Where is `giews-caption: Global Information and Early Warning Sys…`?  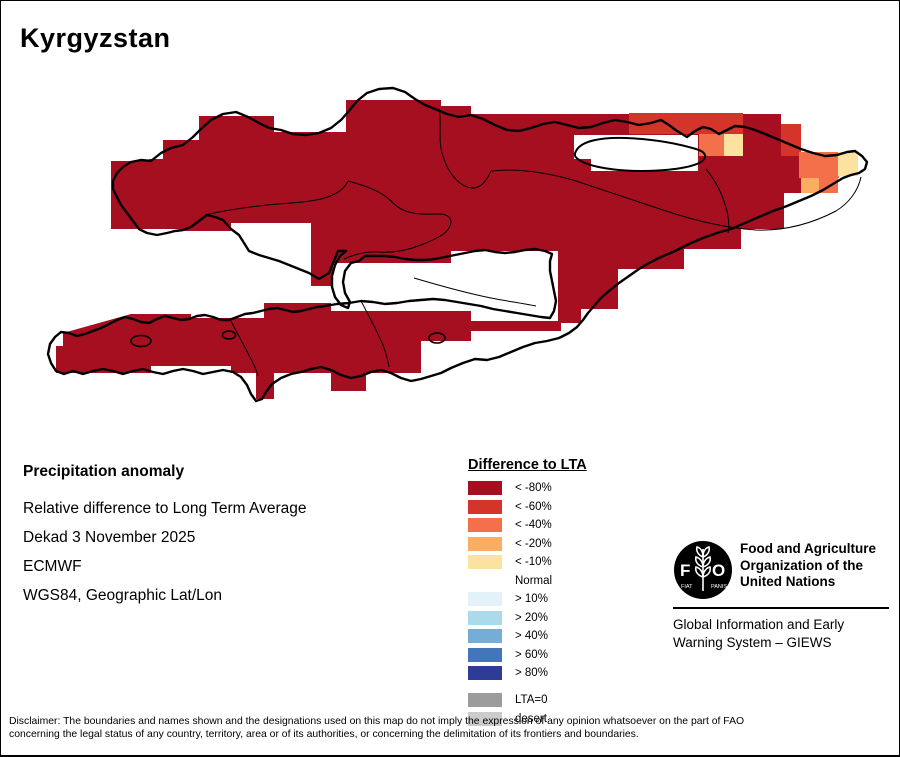
giews-caption: Global Information and Early Warning Sys… is located at coordinates (759, 633).